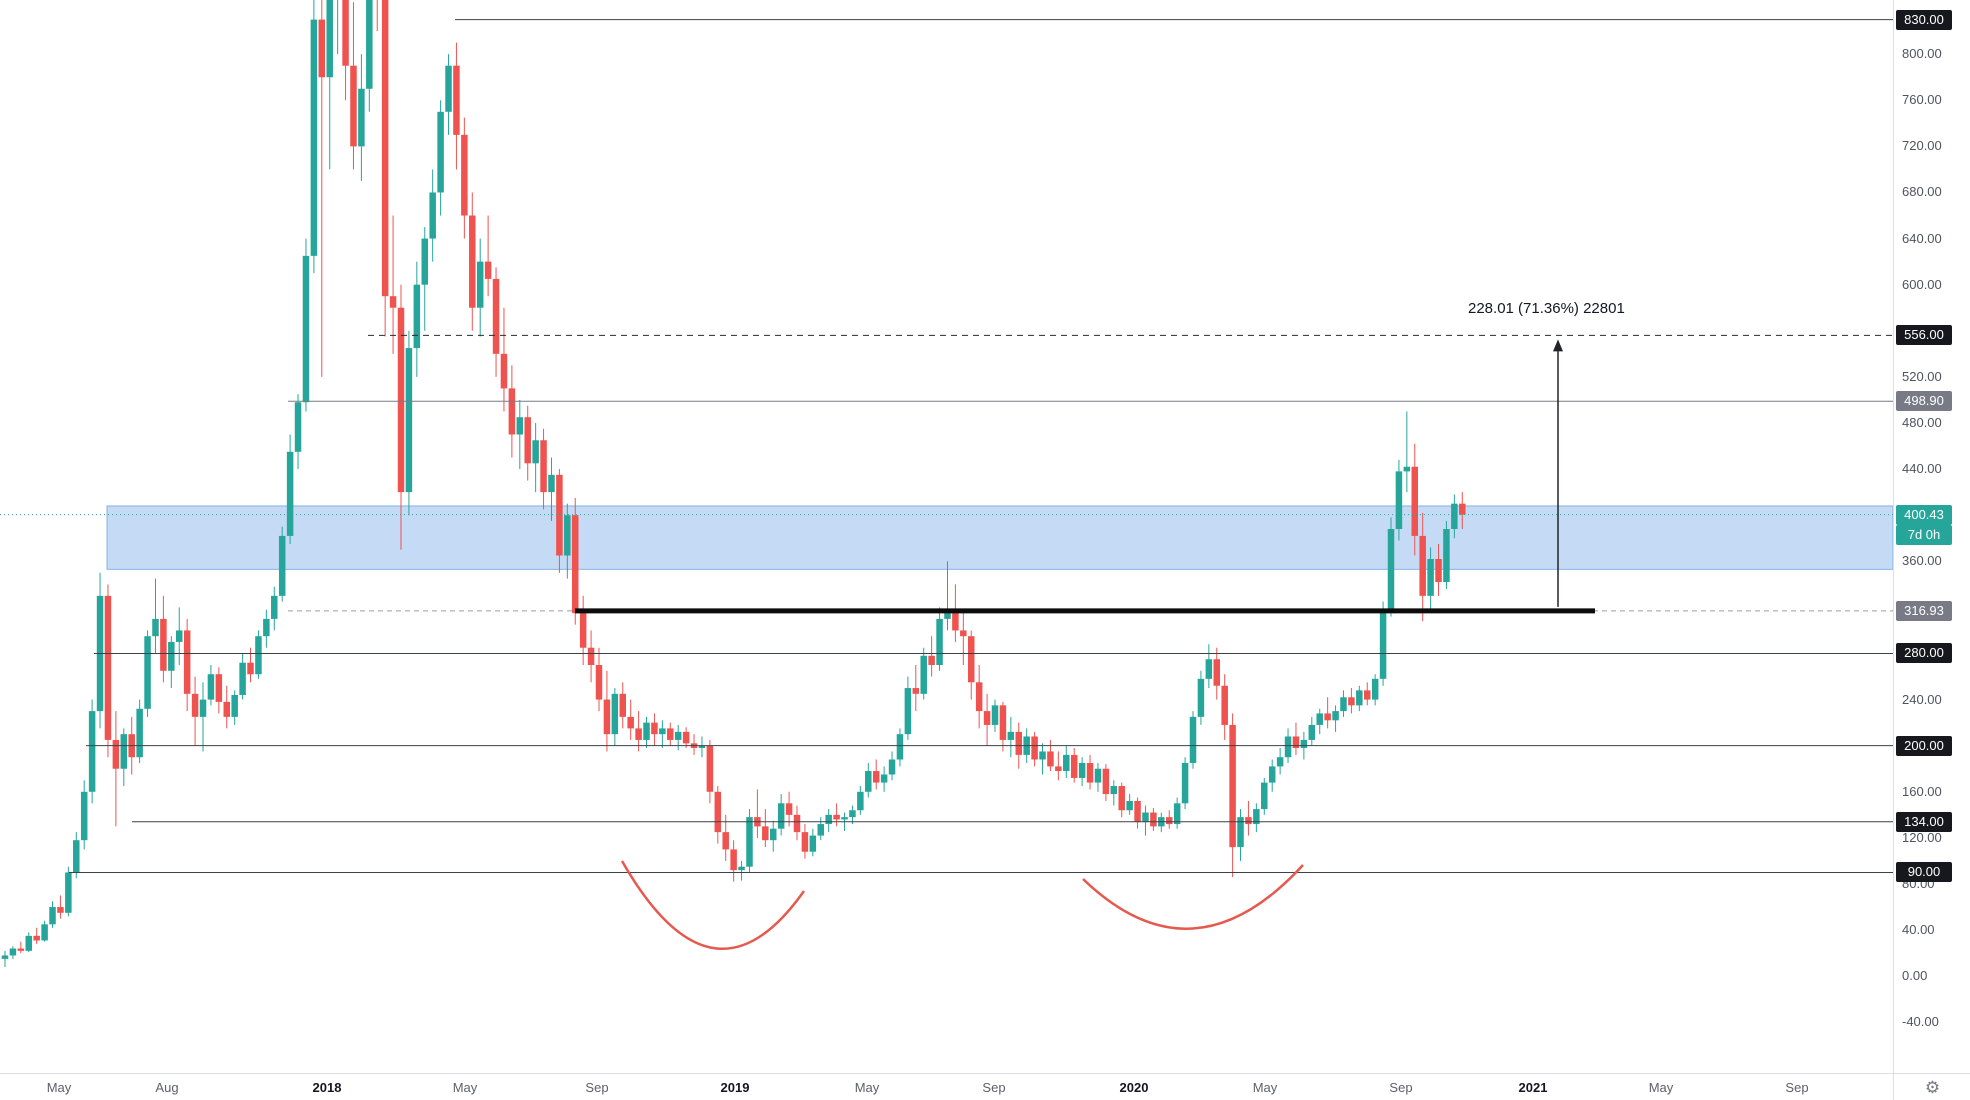 The height and width of the screenshot is (1100, 1970). Describe the element at coordinates (1924, 514) in the screenshot. I see `current-price-label: 400.43` at that location.